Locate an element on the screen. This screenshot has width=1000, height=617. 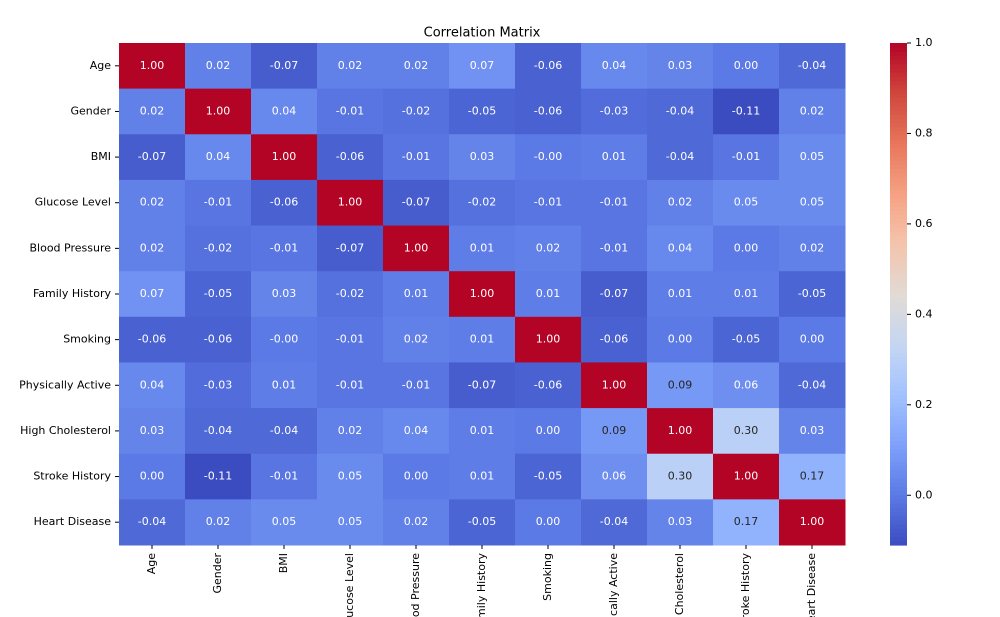
y-tick-label: Heart Disease is located at coordinates (73, 521).